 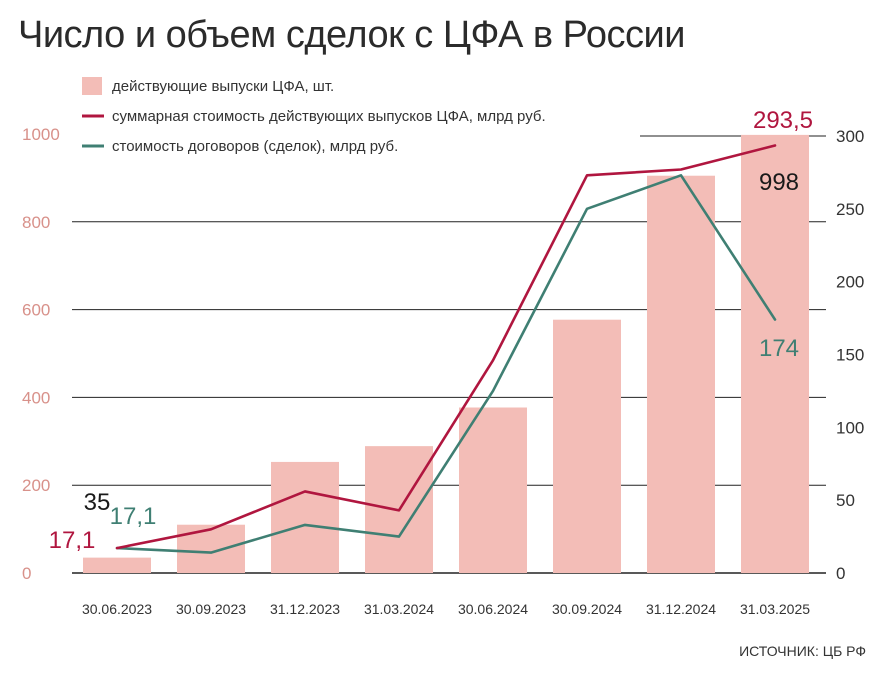 I want to click on x-tick-label: 30.09.2023, so click(x=211, y=609).